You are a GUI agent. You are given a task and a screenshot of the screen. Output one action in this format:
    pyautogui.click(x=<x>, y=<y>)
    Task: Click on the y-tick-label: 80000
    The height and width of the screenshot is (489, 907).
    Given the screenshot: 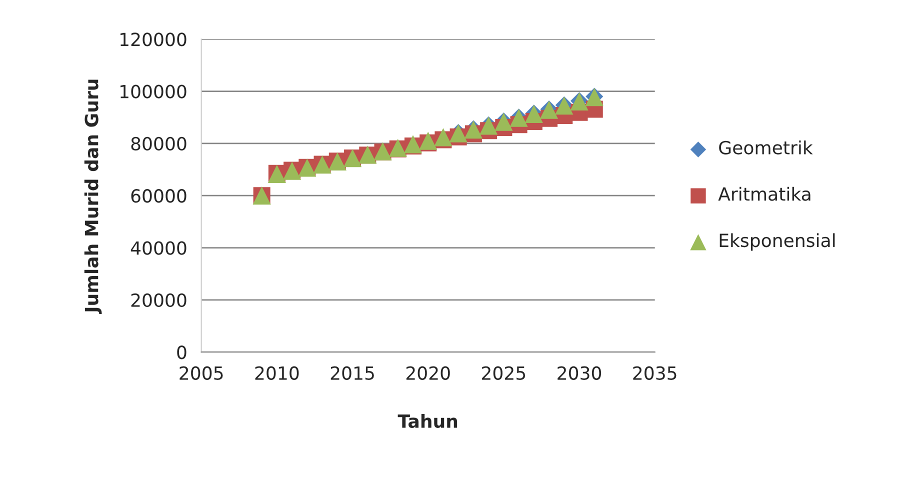 What is the action you would take?
    pyautogui.click(x=158, y=143)
    